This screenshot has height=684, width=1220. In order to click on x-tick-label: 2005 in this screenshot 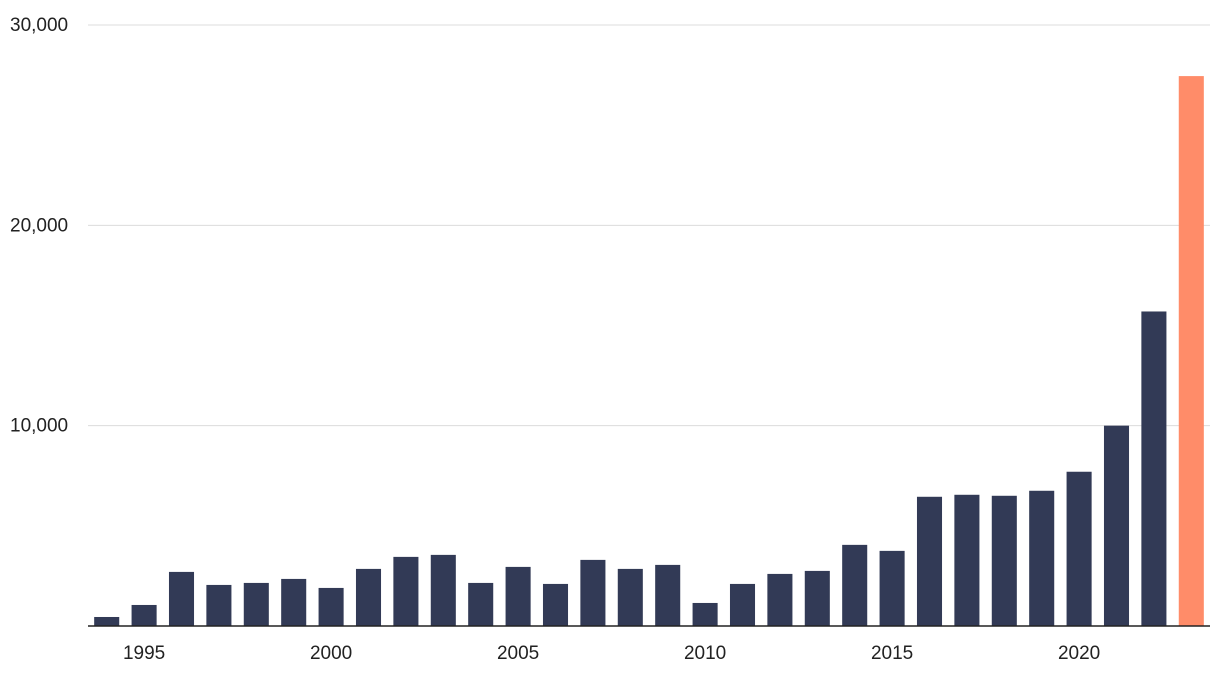, I will do `click(518, 653)`.